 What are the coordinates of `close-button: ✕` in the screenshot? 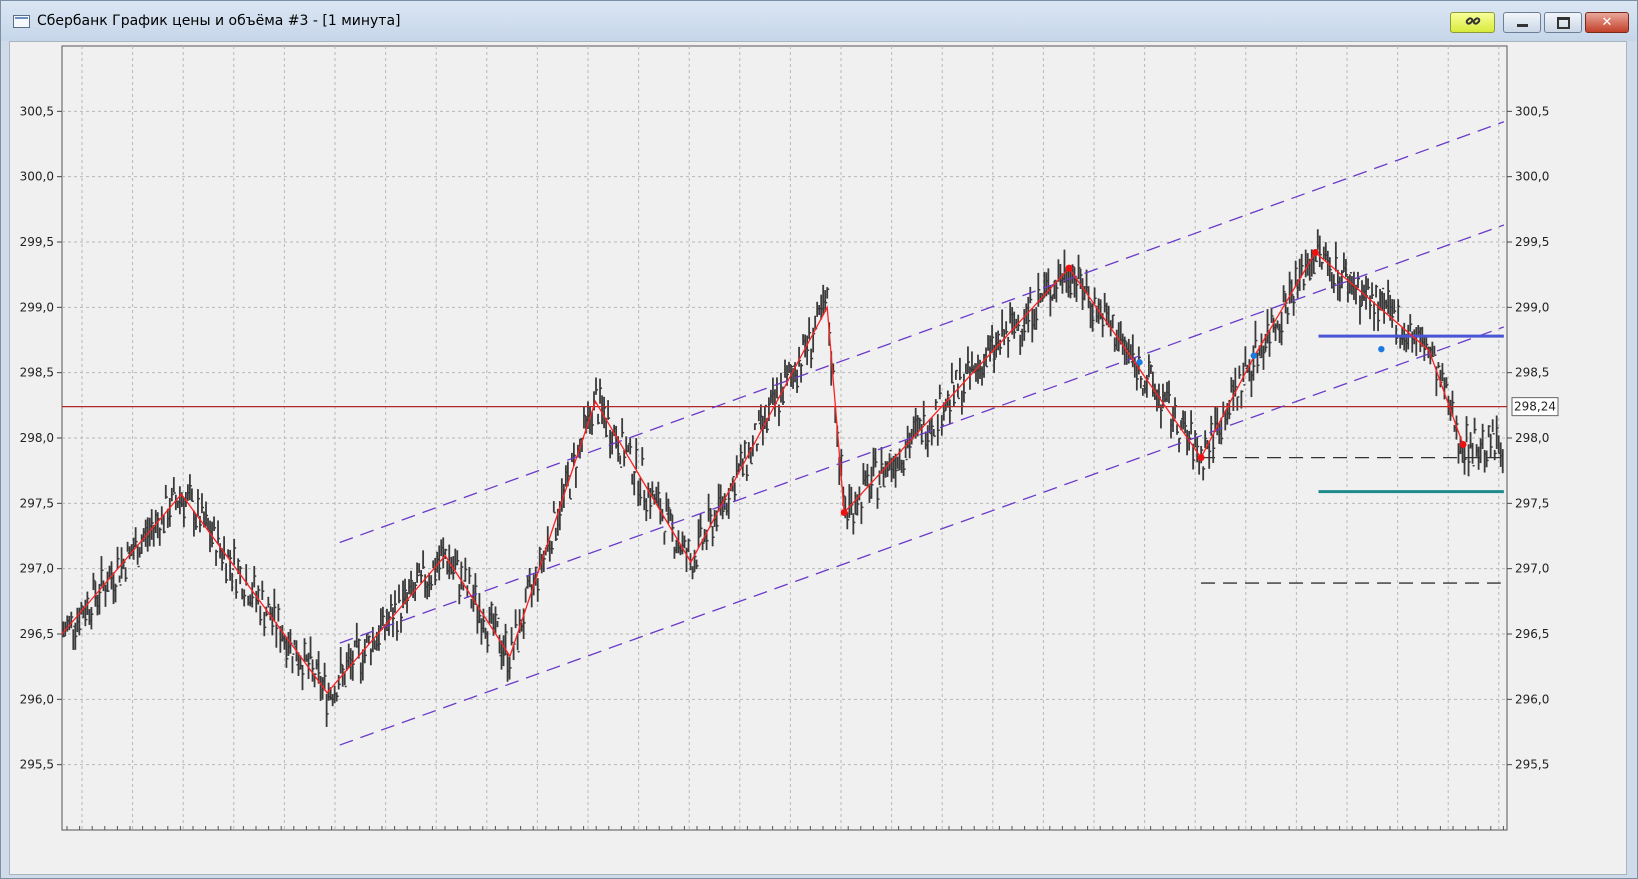 It's located at (1607, 22).